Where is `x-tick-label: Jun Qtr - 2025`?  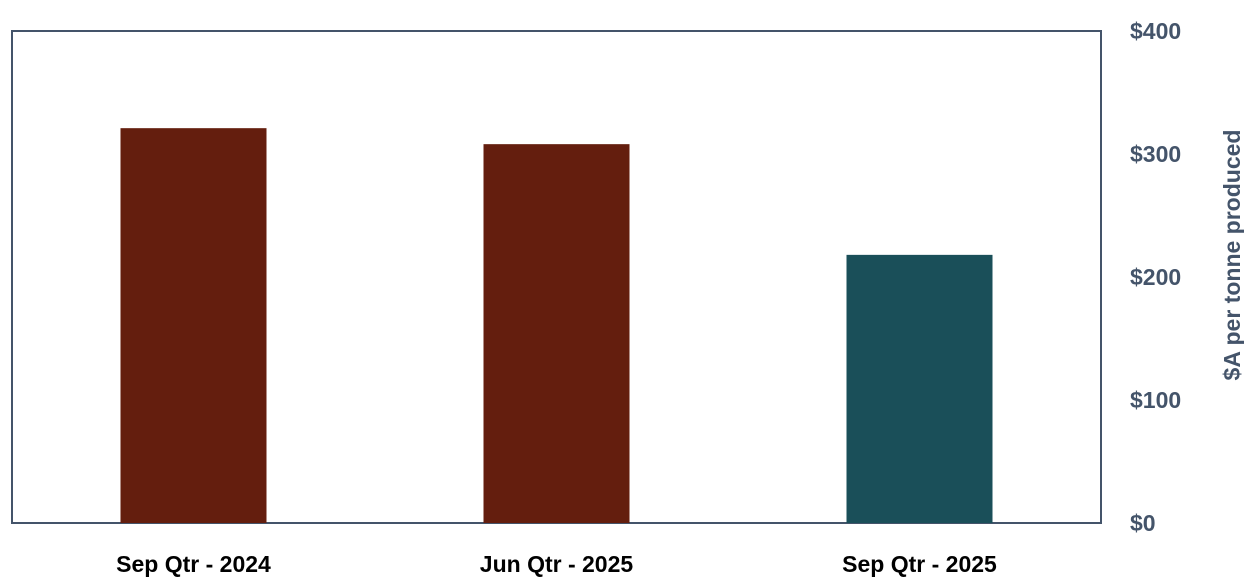 x-tick-label: Jun Qtr - 2025 is located at coordinates (557, 564).